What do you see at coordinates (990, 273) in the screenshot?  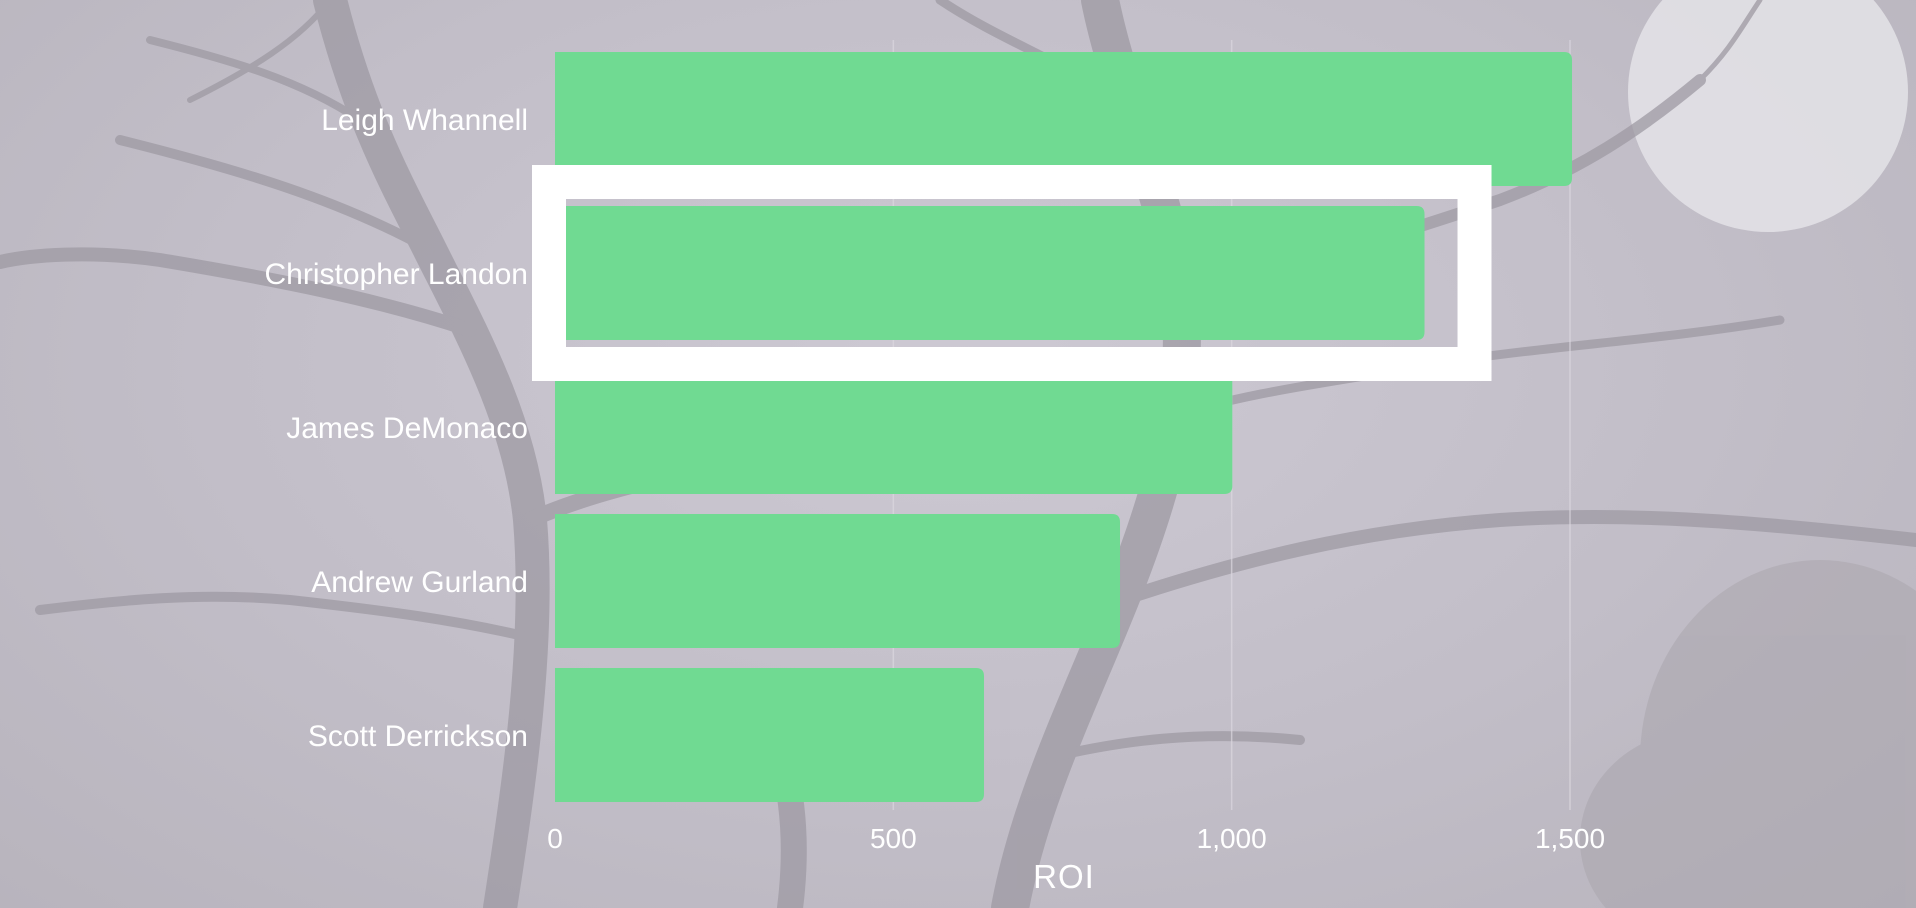 I see `bar-christopher-landon` at bounding box center [990, 273].